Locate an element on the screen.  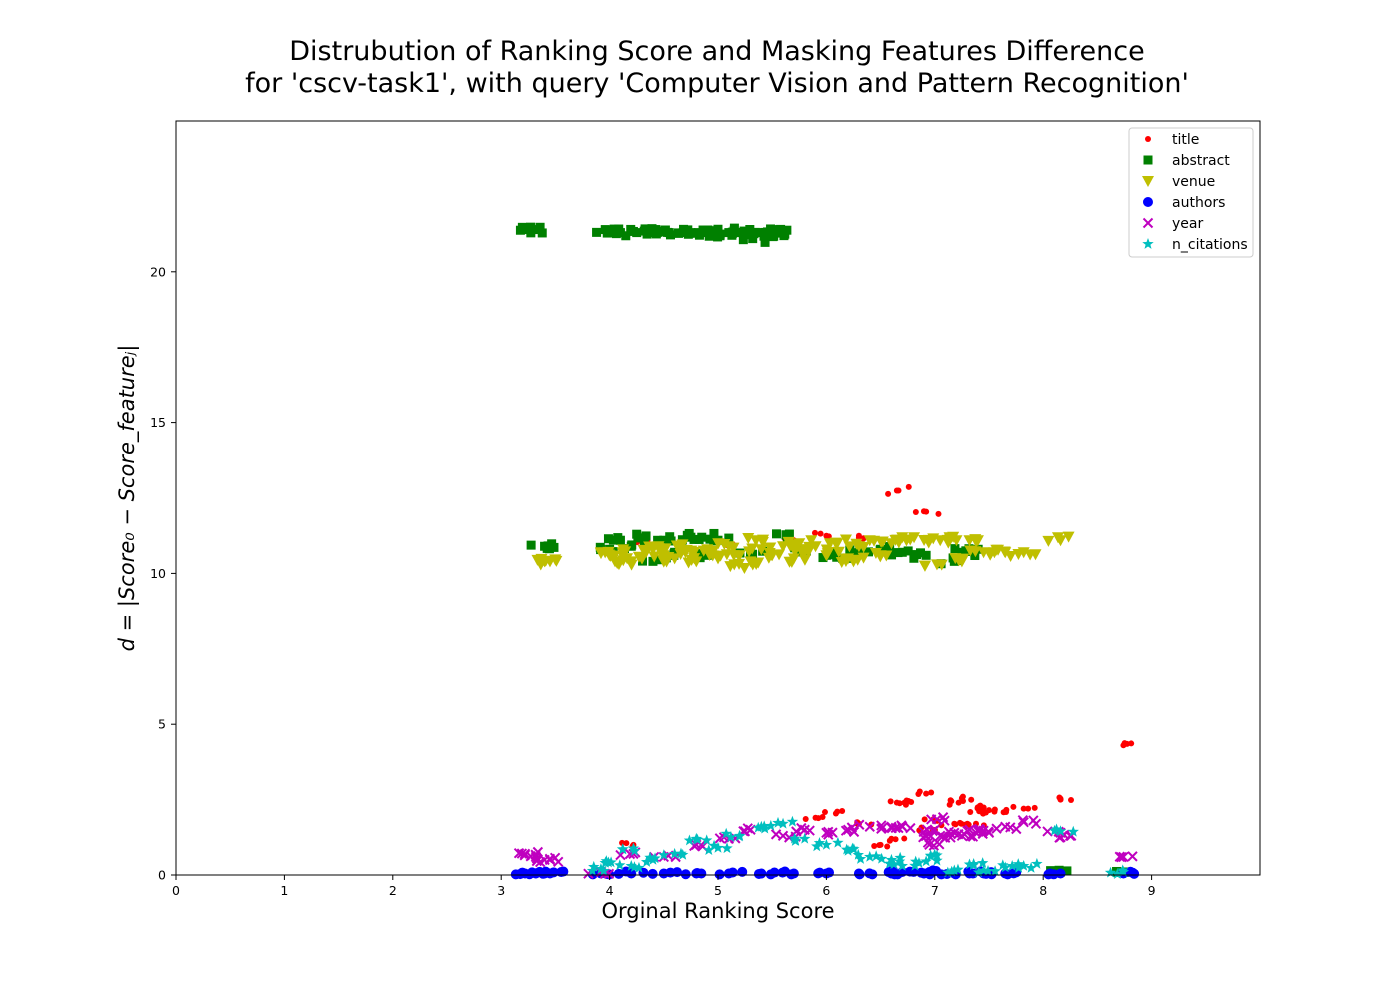
x-tick-label: 3 is located at coordinates (501, 890).